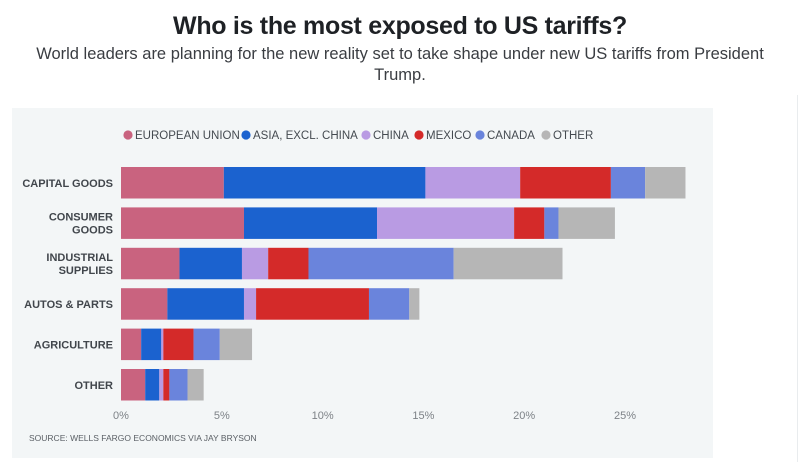  What do you see at coordinates (511, 136) in the screenshot?
I see `legend-label: CANADA` at bounding box center [511, 136].